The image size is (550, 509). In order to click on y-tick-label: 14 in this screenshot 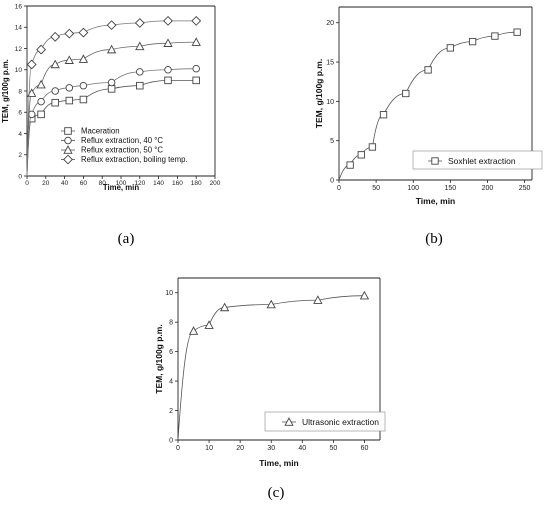, I will do `click(19, 28)`.